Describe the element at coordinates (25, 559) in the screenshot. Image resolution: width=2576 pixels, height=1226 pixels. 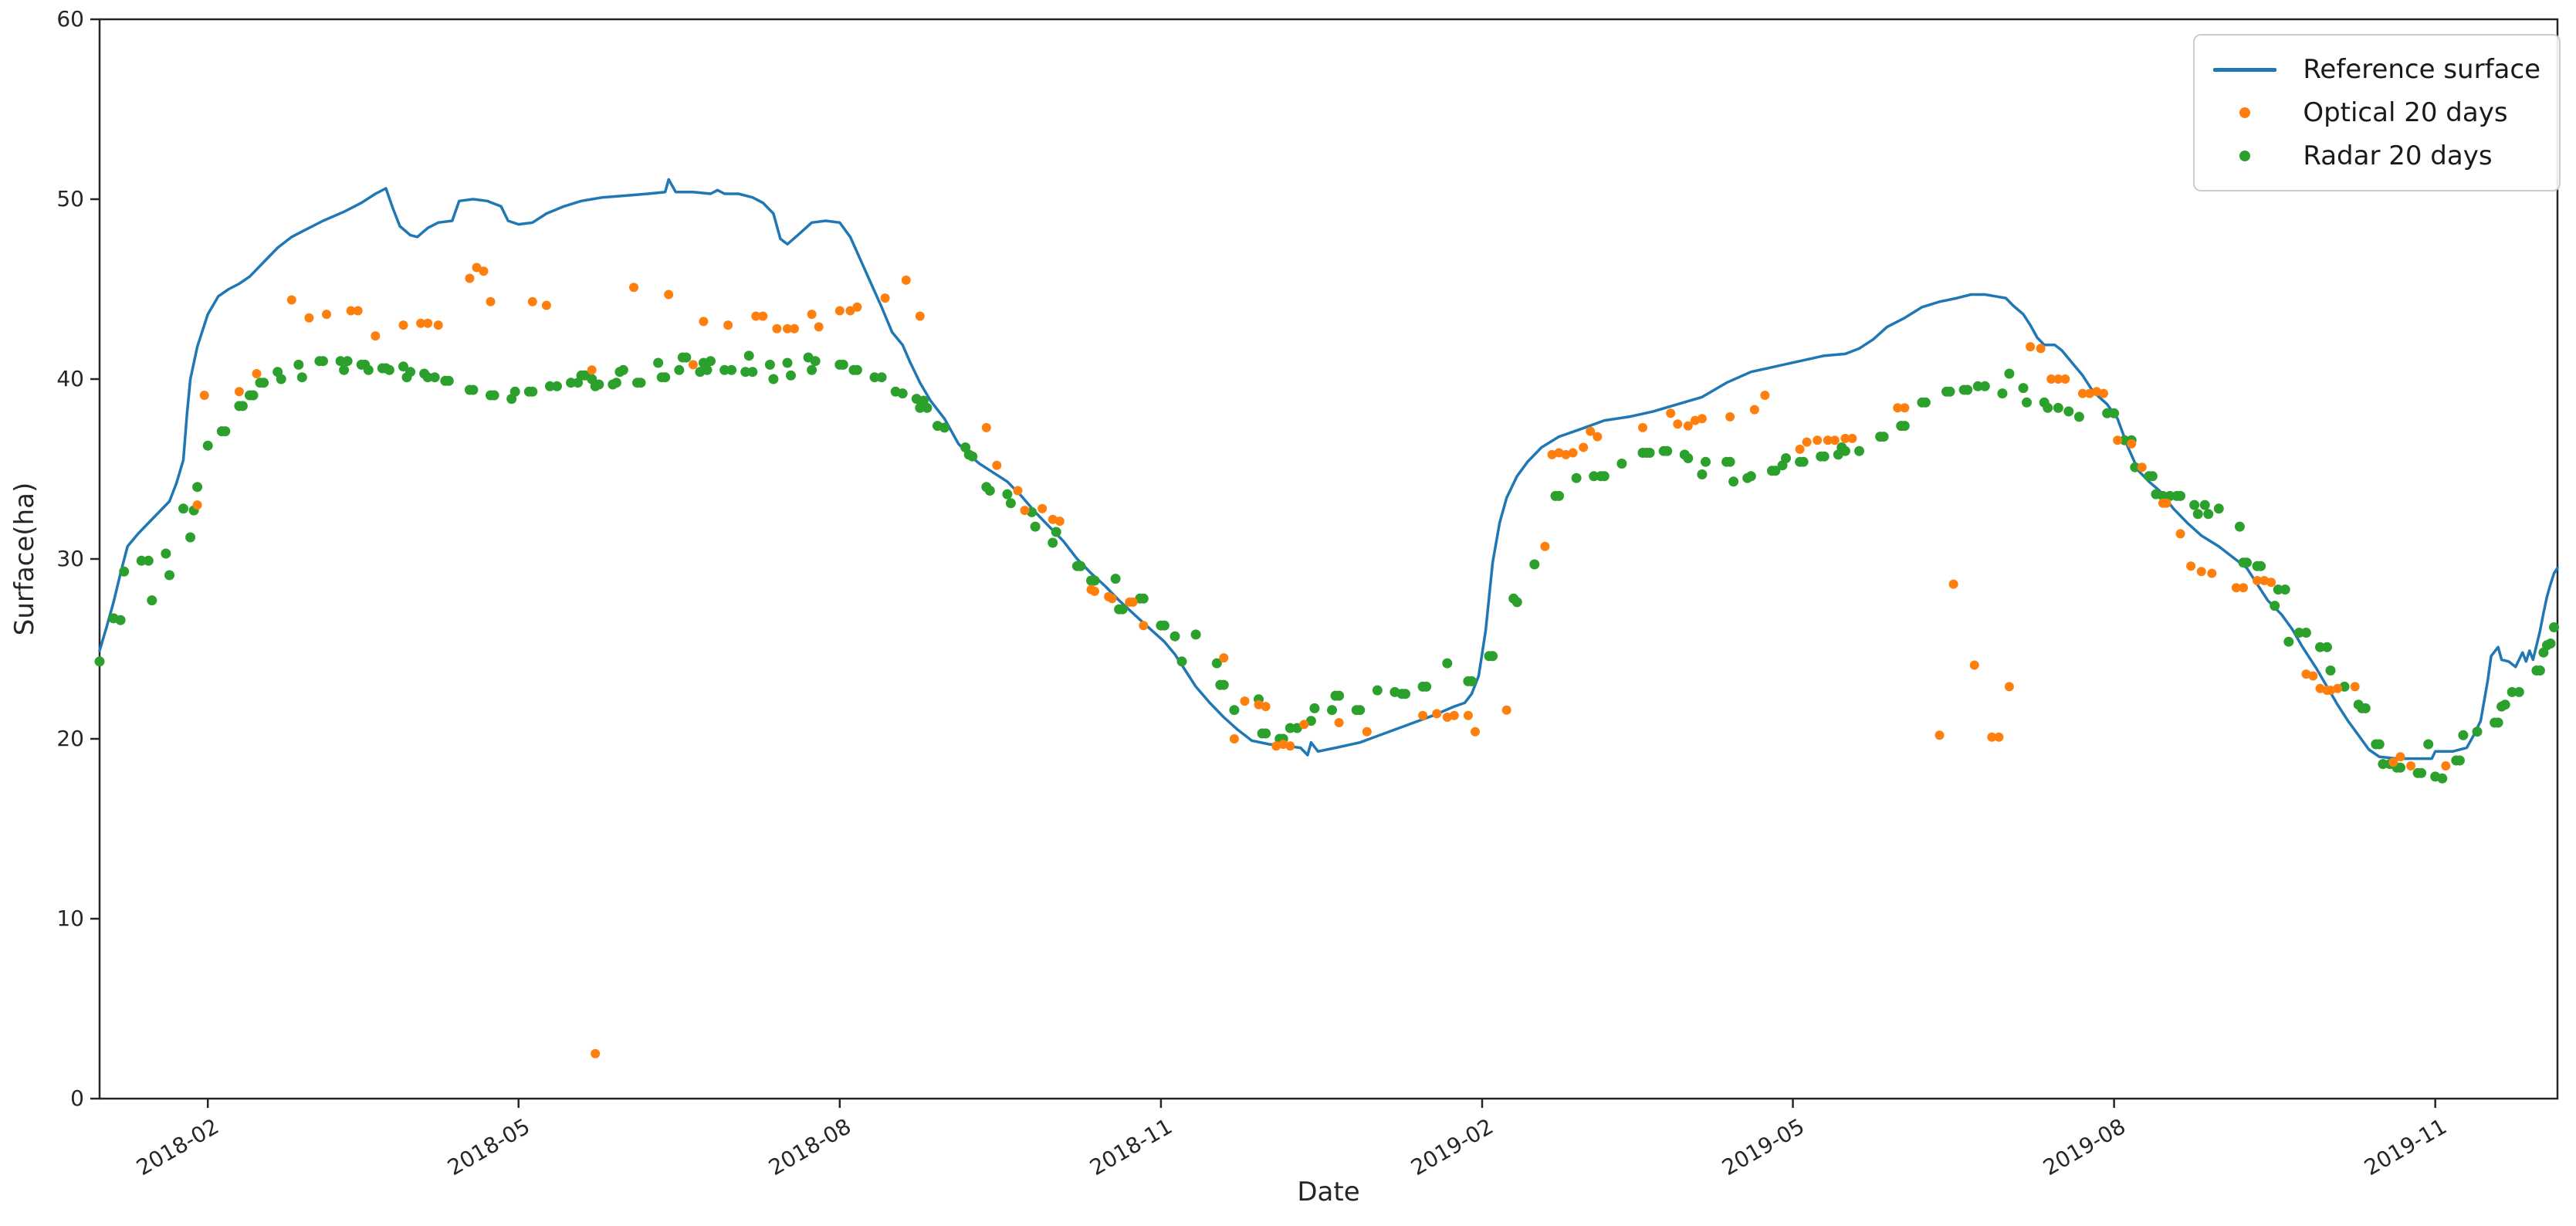
I see `y-axis-title: Surface(ha)` at that location.